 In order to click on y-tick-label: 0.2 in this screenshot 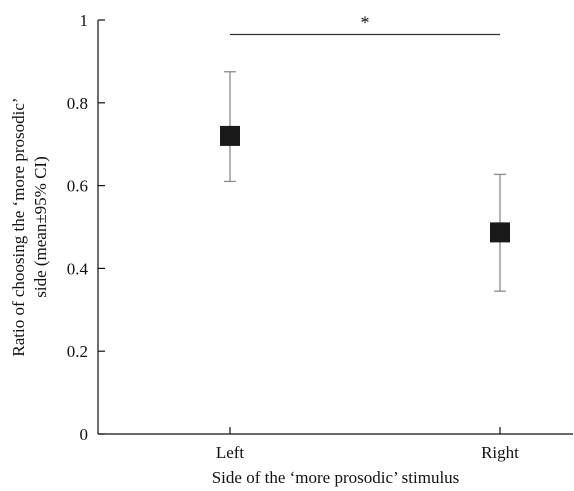, I will do `click(77, 351)`.